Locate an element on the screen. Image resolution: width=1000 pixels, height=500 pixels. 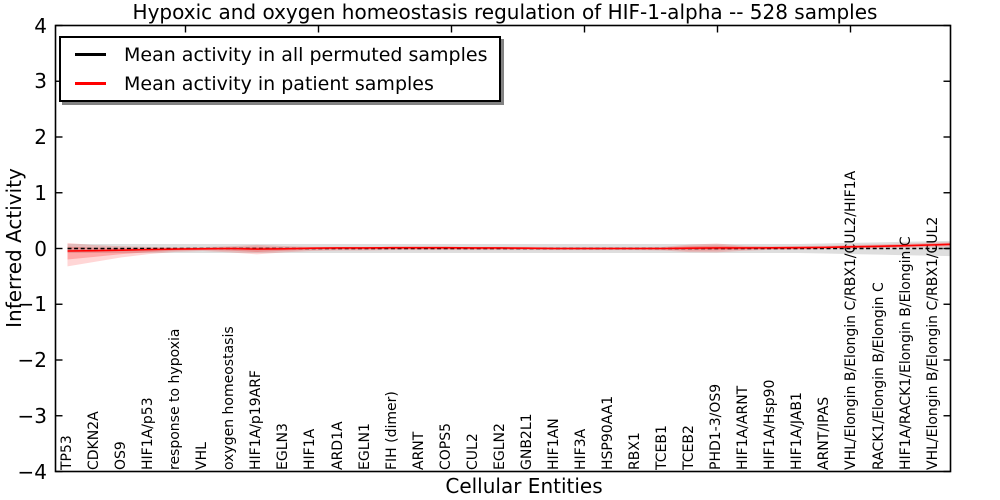
y-tick-label: −3 is located at coordinates (32, 415).